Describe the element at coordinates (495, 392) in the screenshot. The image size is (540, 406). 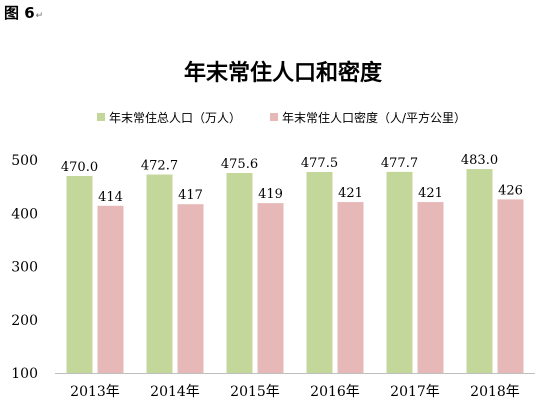
I see `x-tick-label: 2018年` at that location.